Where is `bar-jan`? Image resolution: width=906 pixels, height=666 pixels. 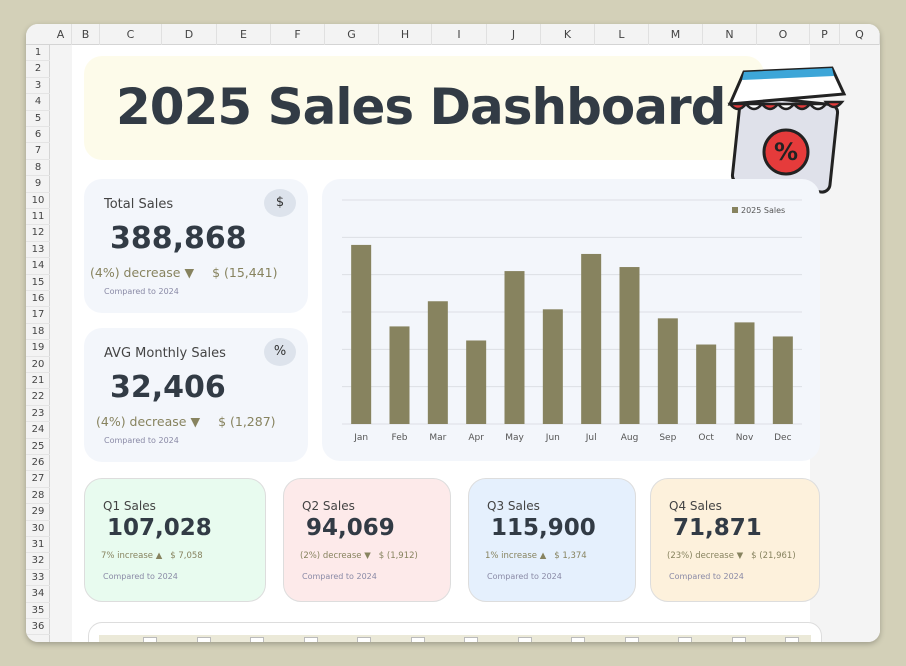 bar-jan is located at coordinates (361, 334).